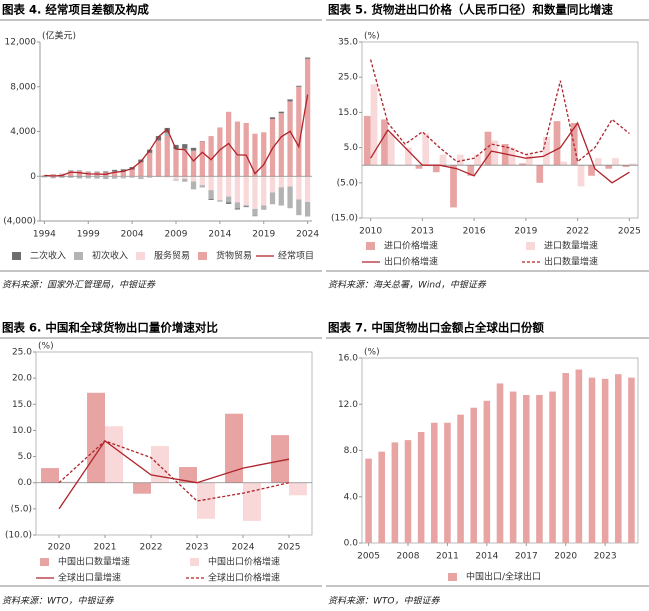 This screenshot has width=649, height=611. I want to click on x-tick-label: 2011, so click(447, 557).